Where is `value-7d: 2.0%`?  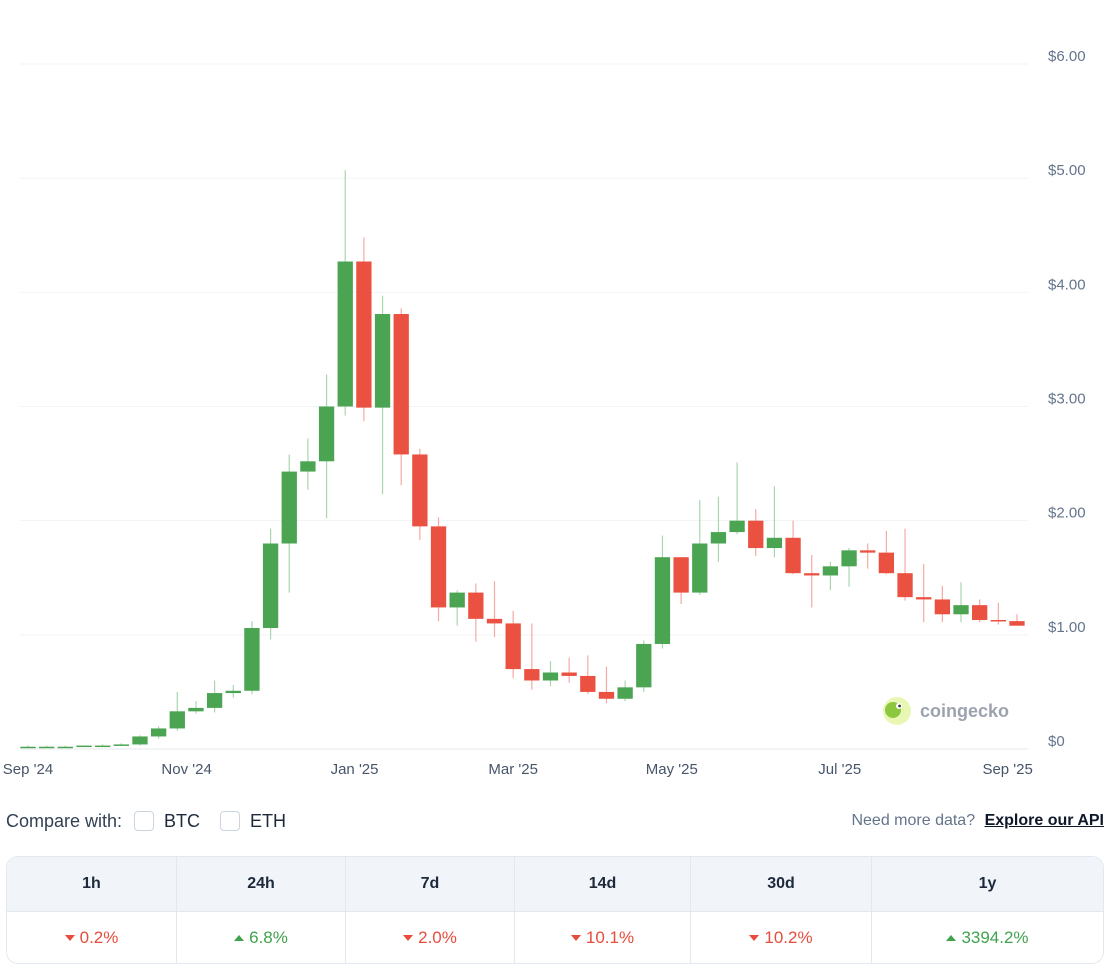
value-7d: 2.0% is located at coordinates (430, 937).